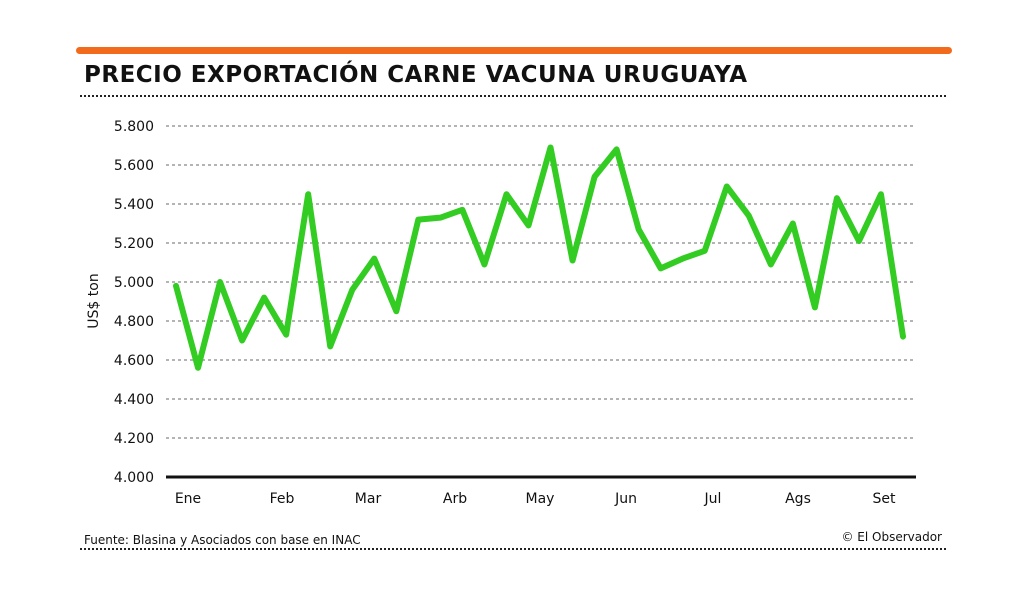 This screenshot has height=597, width=1024. What do you see at coordinates (134, 244) in the screenshot?
I see `y-tick-label: 5.200` at bounding box center [134, 244].